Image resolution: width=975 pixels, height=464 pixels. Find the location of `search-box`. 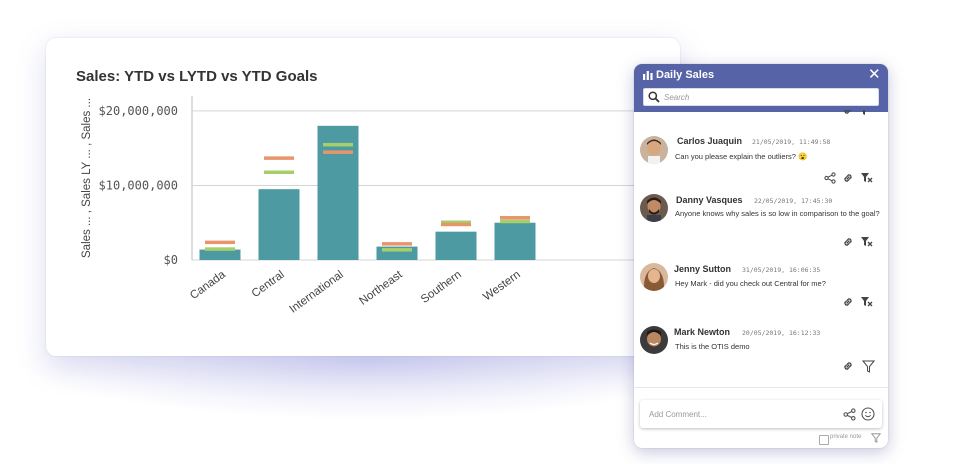

search-box is located at coordinates (761, 97).